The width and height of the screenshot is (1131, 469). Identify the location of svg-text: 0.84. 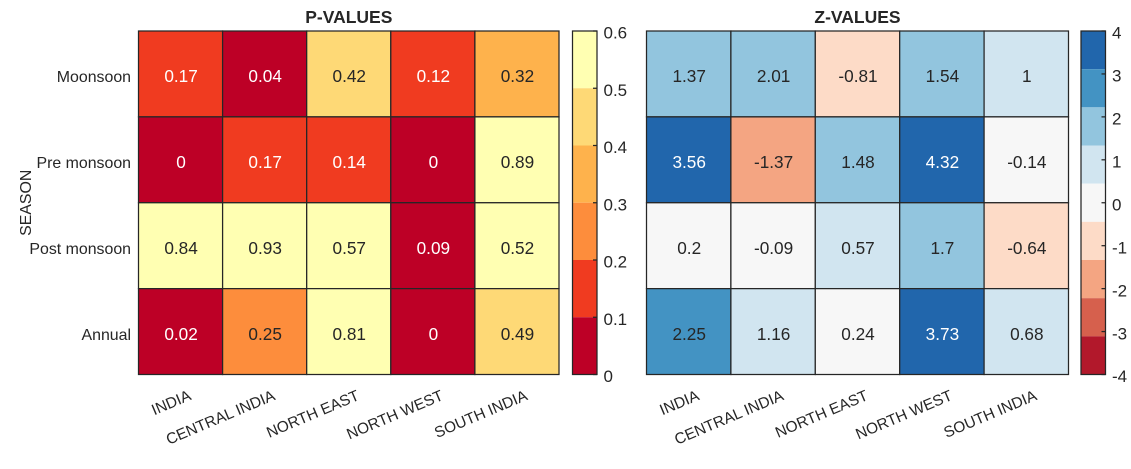
(181, 248).